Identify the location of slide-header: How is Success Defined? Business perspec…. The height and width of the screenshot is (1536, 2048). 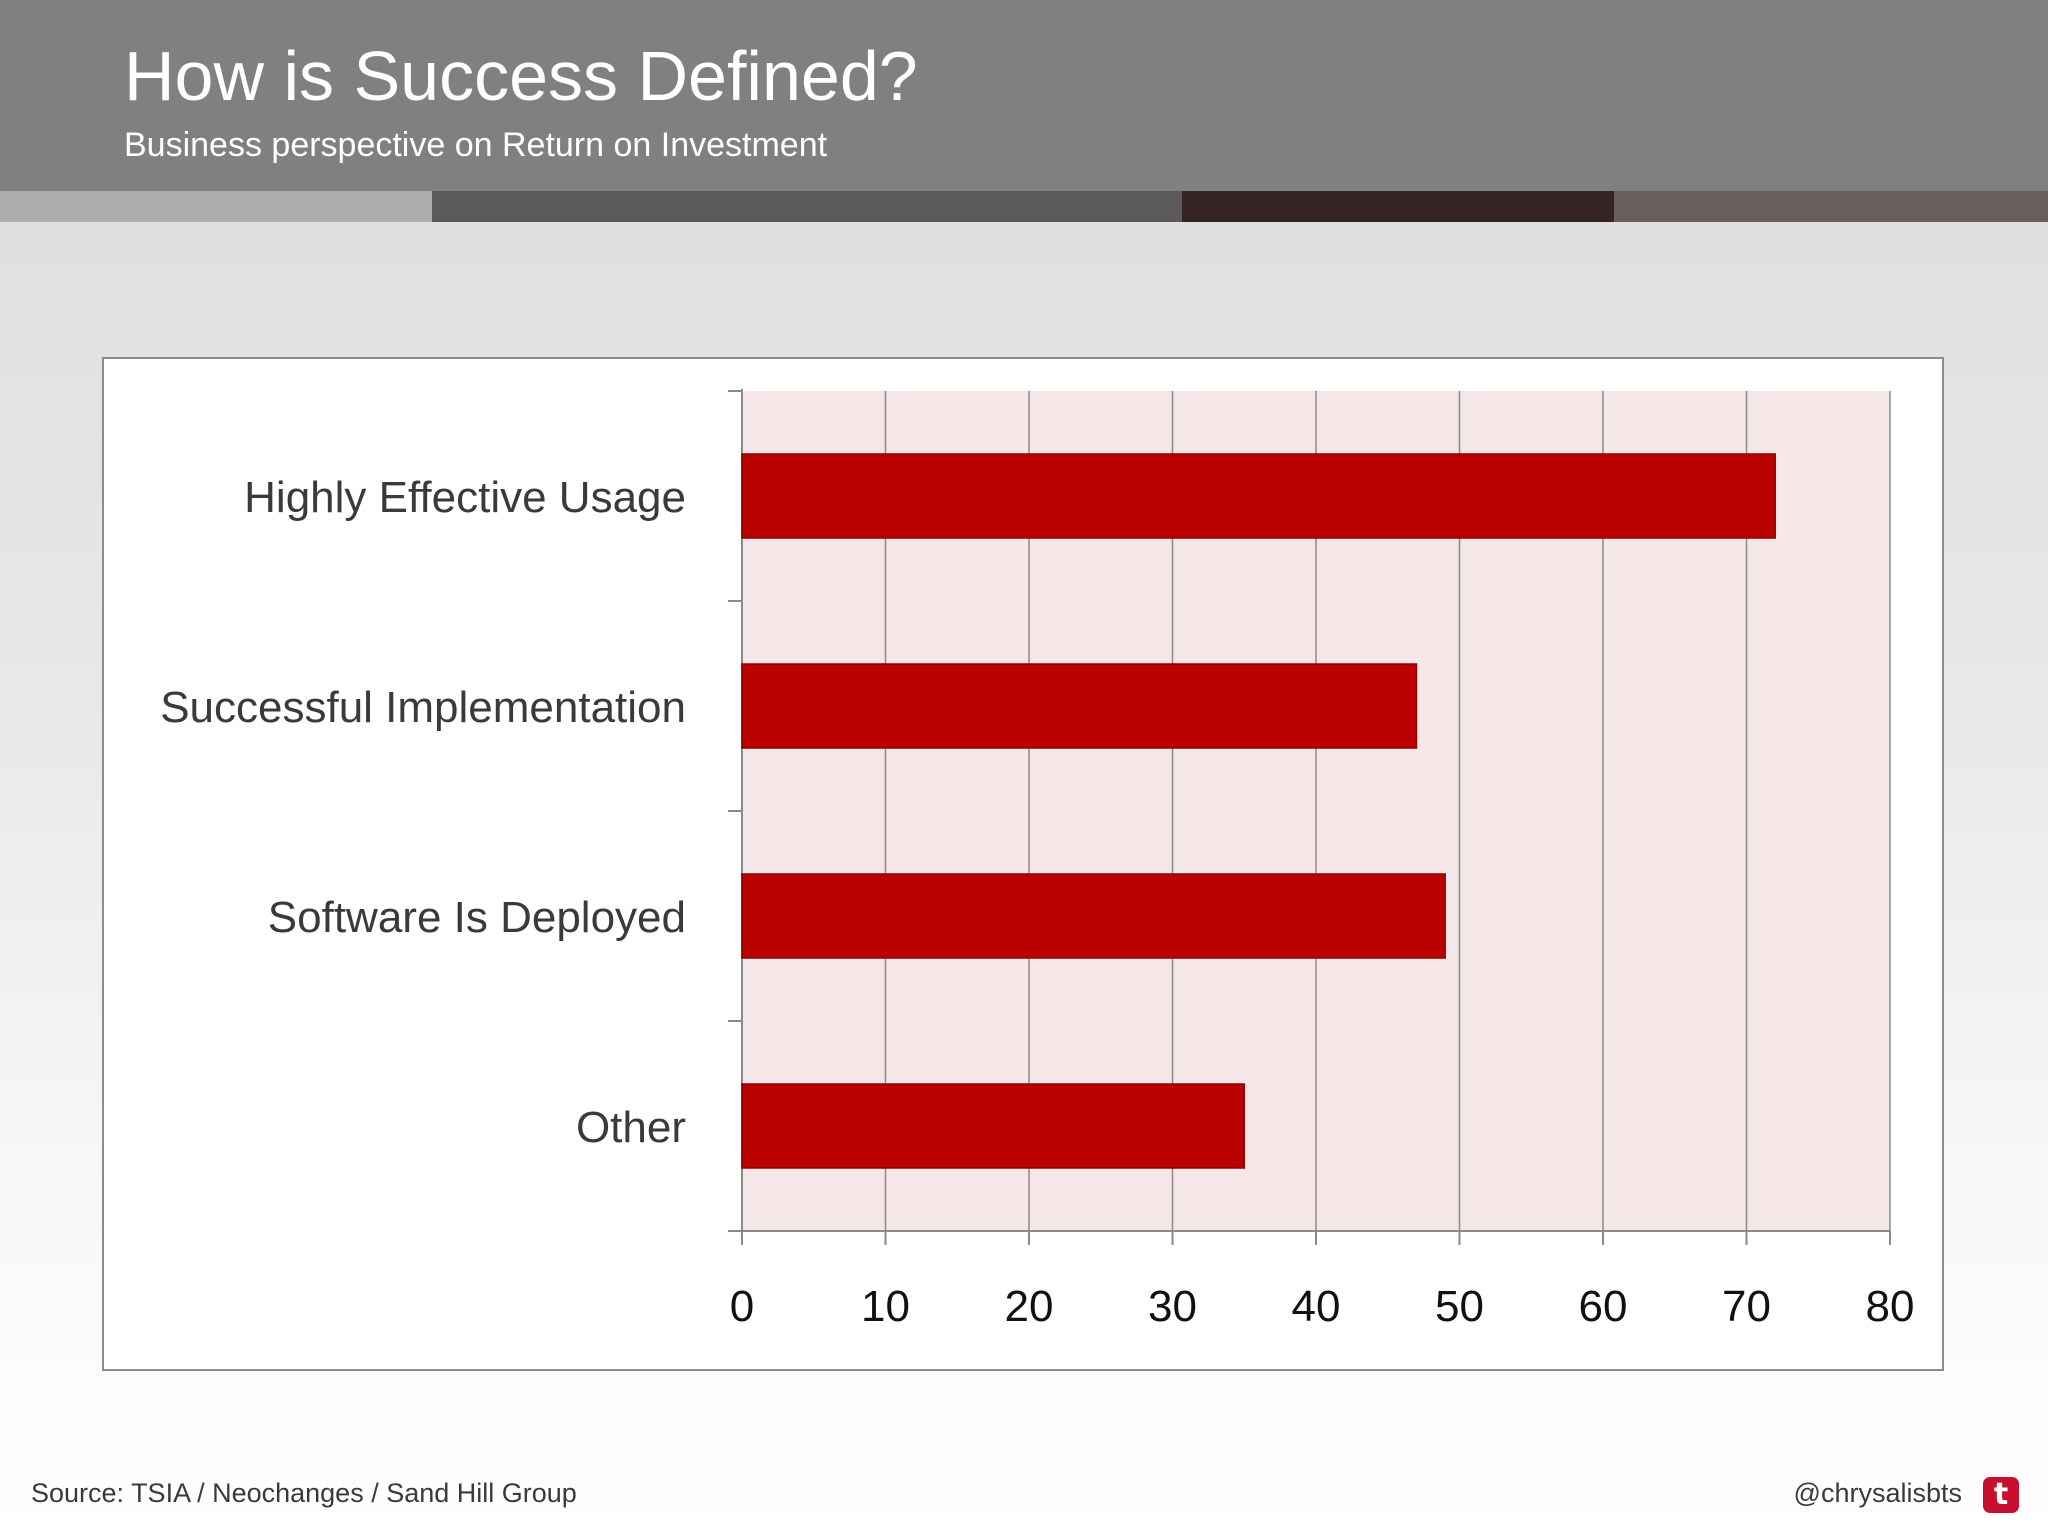
(1024, 95).